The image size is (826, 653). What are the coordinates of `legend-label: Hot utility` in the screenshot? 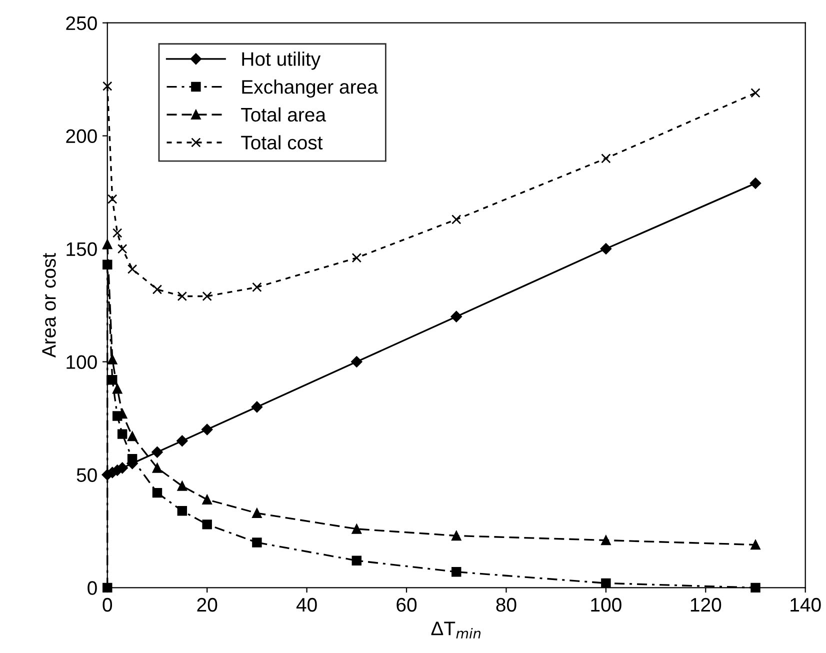 It's located at (281, 61).